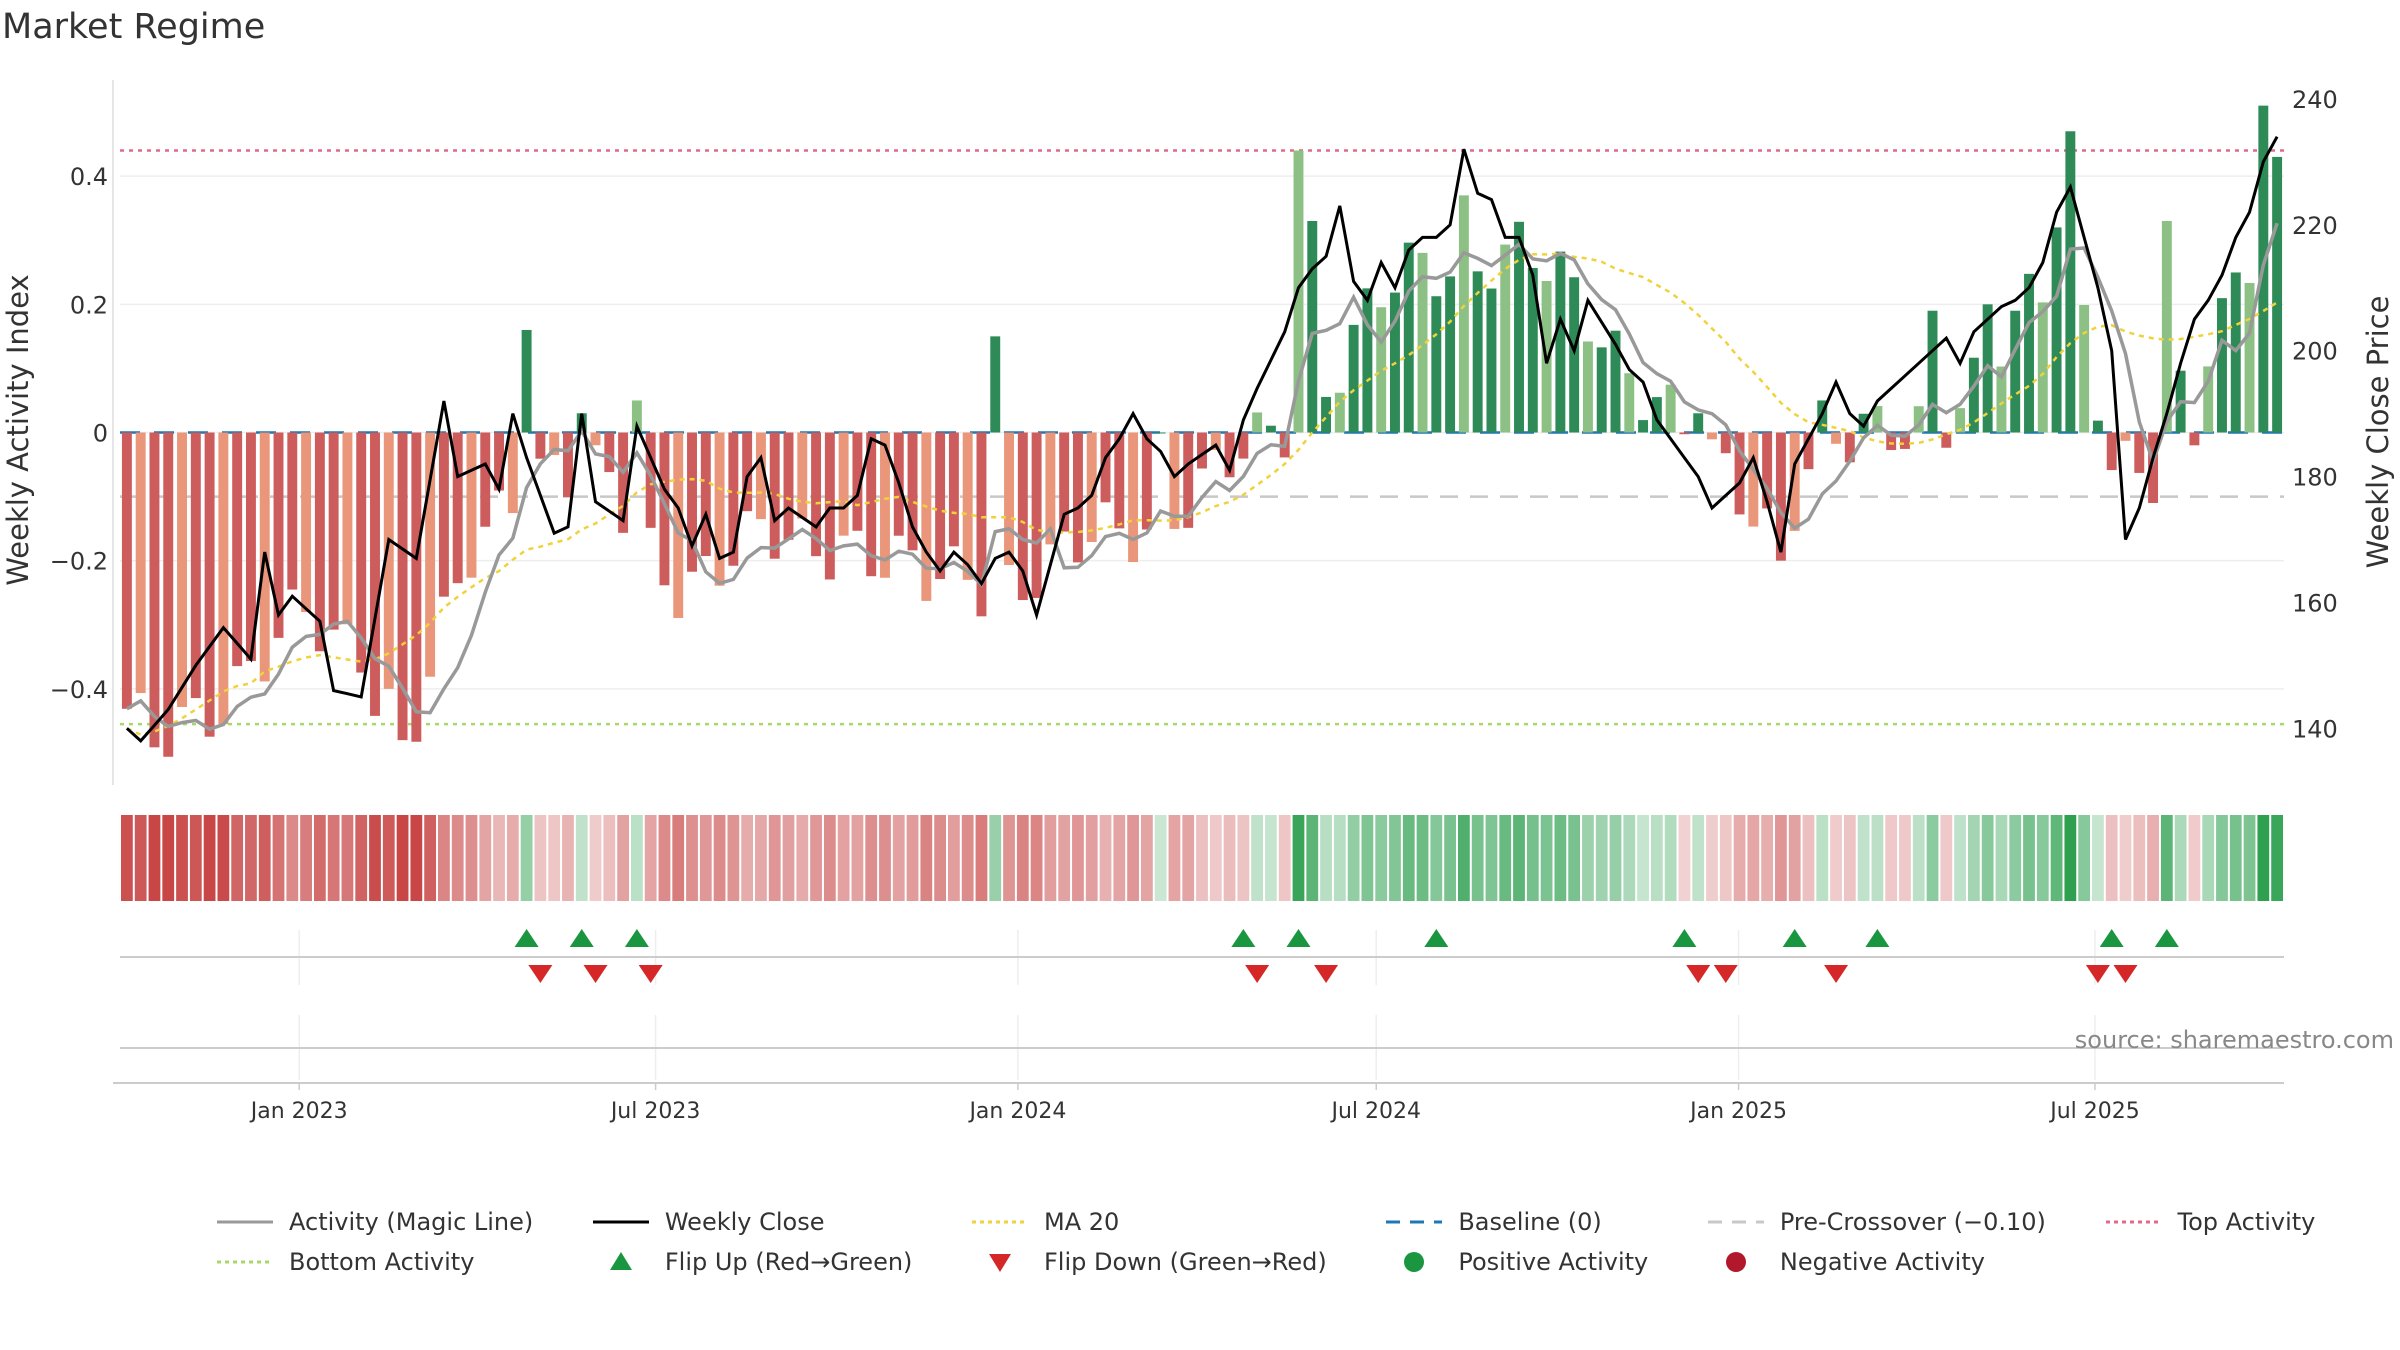 The image size is (2400, 1350). Describe the element at coordinates (1000, 1263) in the screenshot. I see `legend-triangle-down-icon` at that location.